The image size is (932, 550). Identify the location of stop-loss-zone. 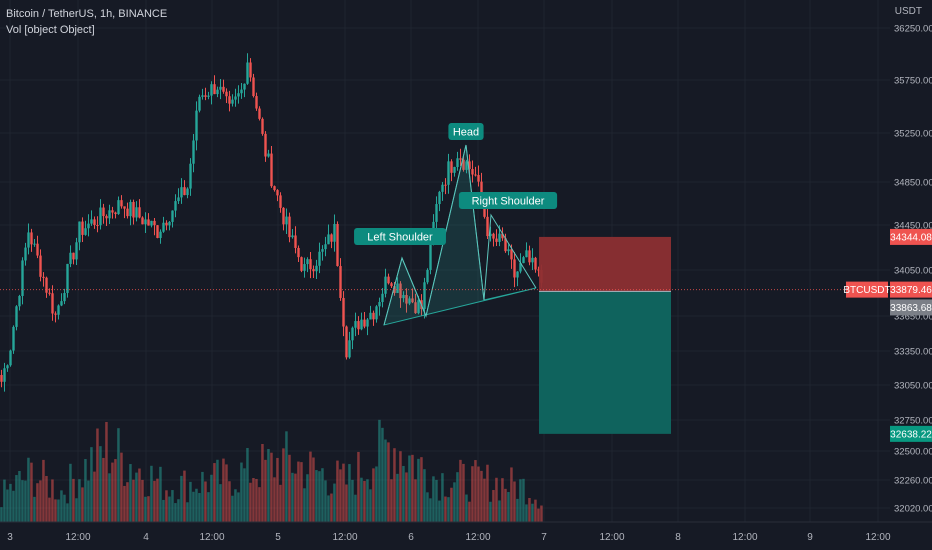
(605, 264).